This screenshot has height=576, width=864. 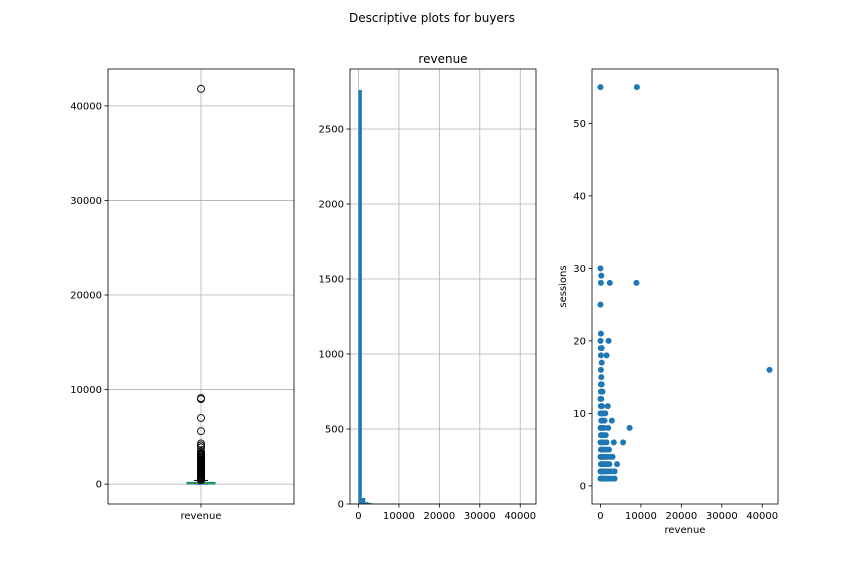 I want to click on x-tick-label: revenue, so click(x=201, y=516).